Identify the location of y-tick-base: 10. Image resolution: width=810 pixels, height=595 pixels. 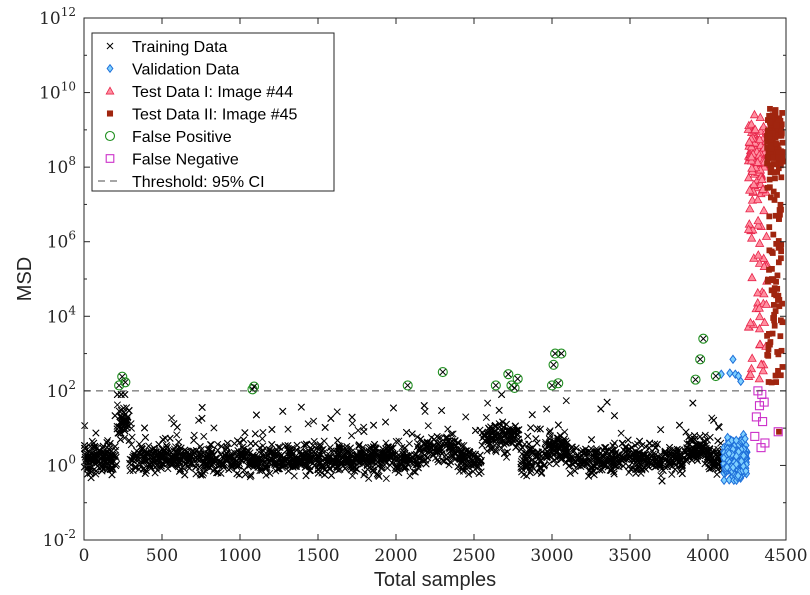
(58, 466).